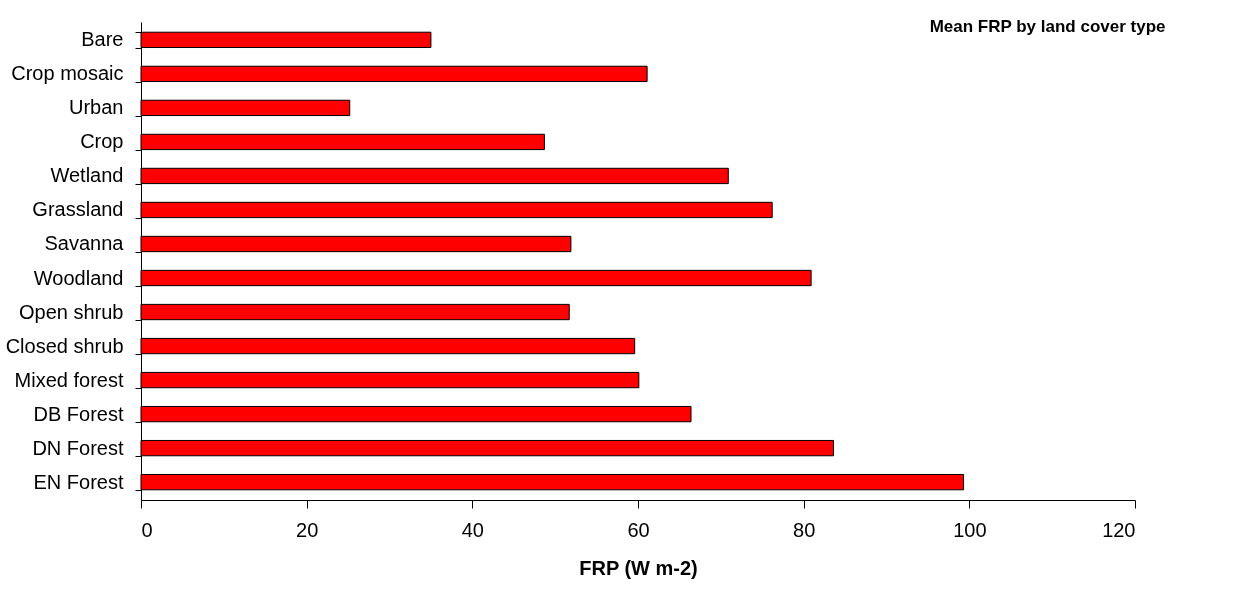  What do you see at coordinates (67, 73) in the screenshot?
I see `y-tick-label: Crop mosaic` at bounding box center [67, 73].